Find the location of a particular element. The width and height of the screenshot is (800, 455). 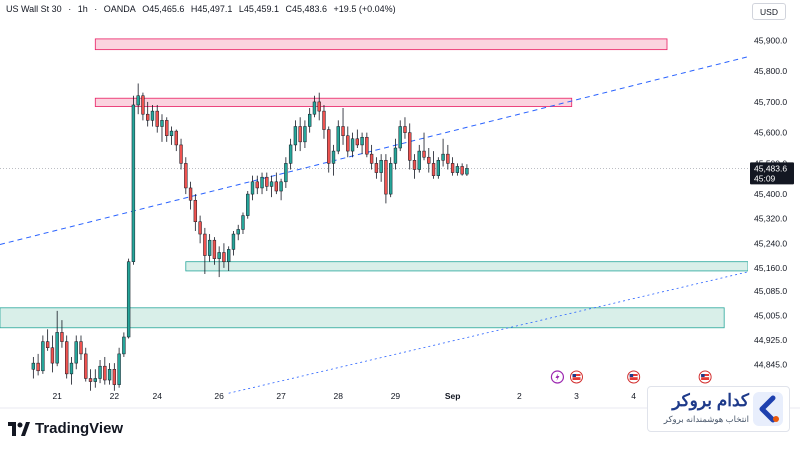

tradingview-logo: TradingView is located at coordinates (65, 428).